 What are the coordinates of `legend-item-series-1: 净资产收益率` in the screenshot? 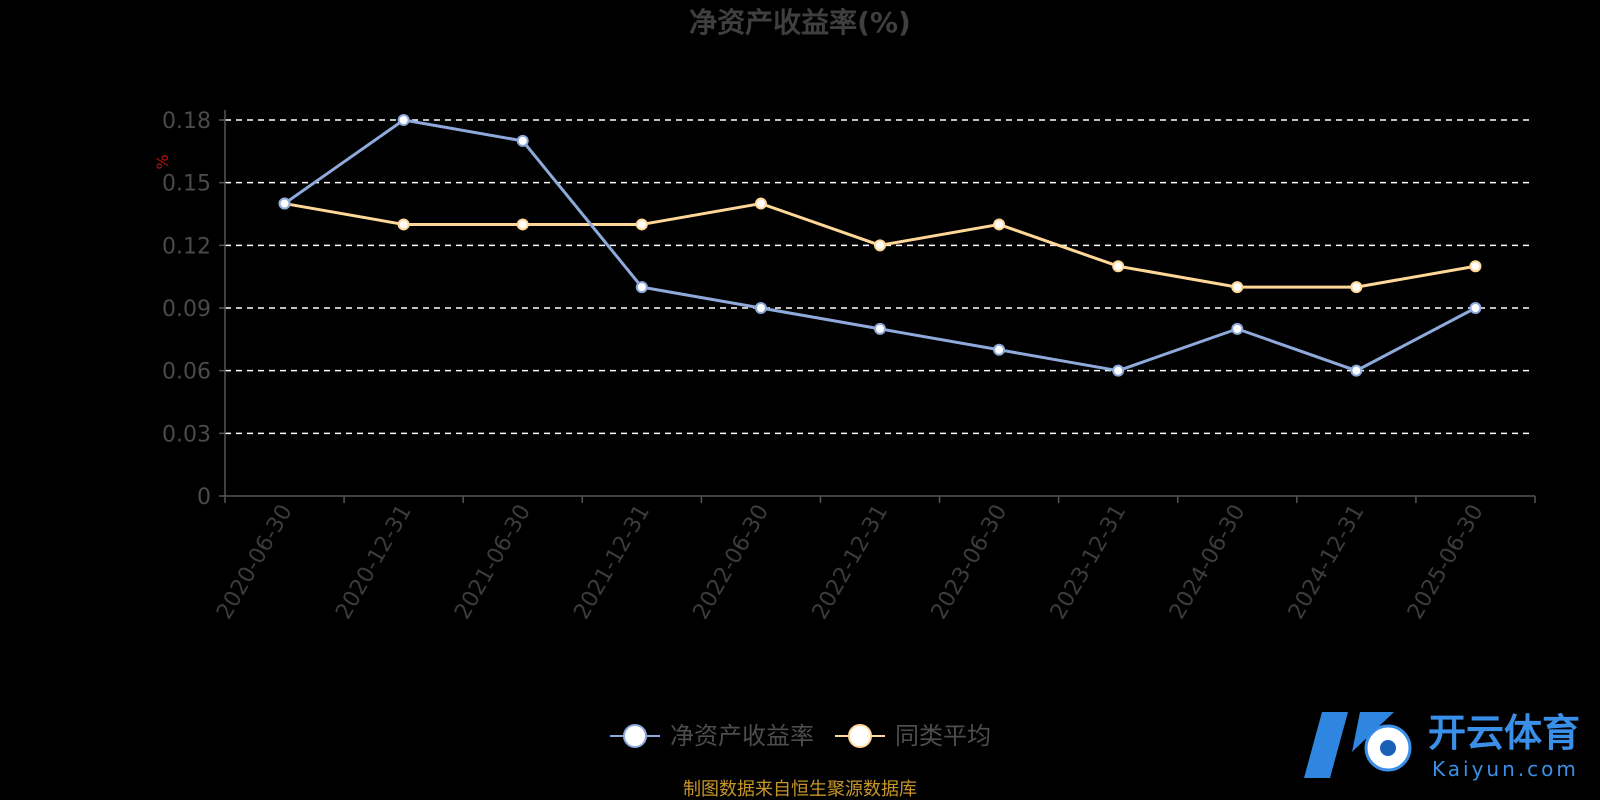 It's located at (712, 736).